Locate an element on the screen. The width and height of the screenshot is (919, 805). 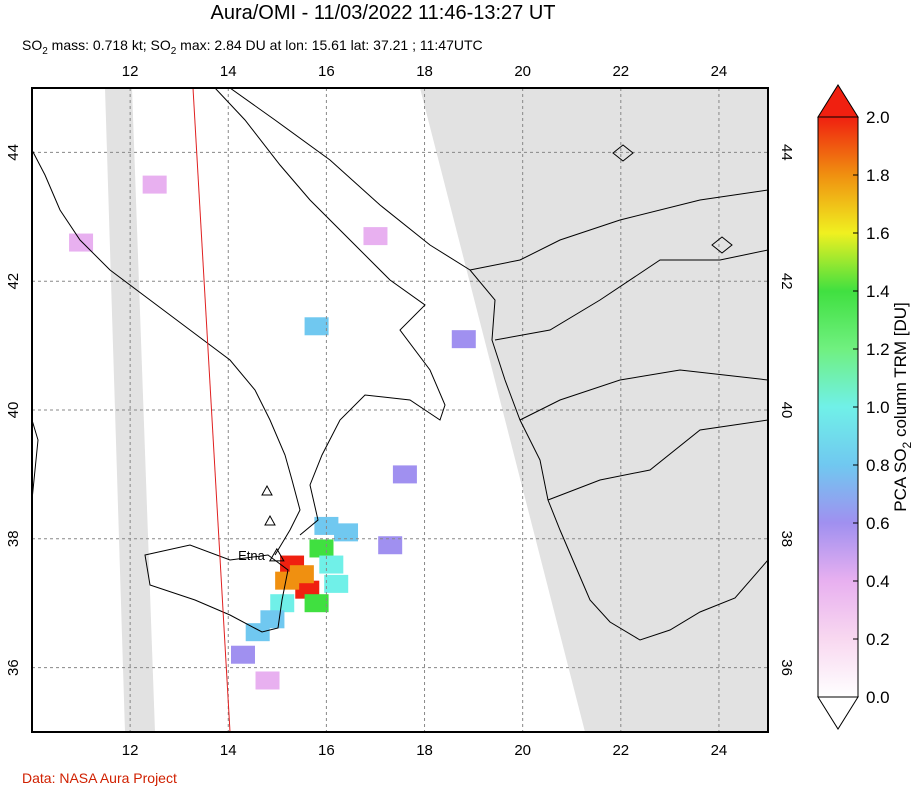
colorbar-tick-label: 0.2 is located at coordinates (878, 639).